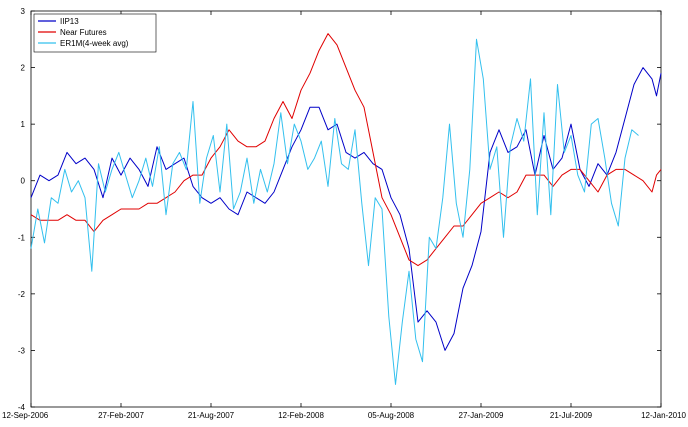 This screenshot has height=427, width=688. What do you see at coordinates (83, 32) in the screenshot?
I see `legend-label-1: Near Futures` at bounding box center [83, 32].